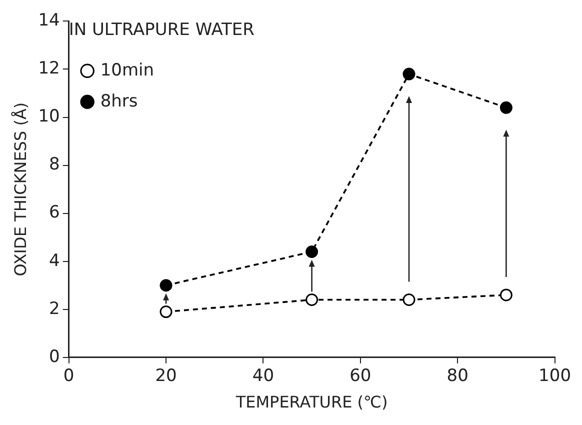 This screenshot has width=582, height=425. I want to click on y-tick-label: 2, so click(54, 308).